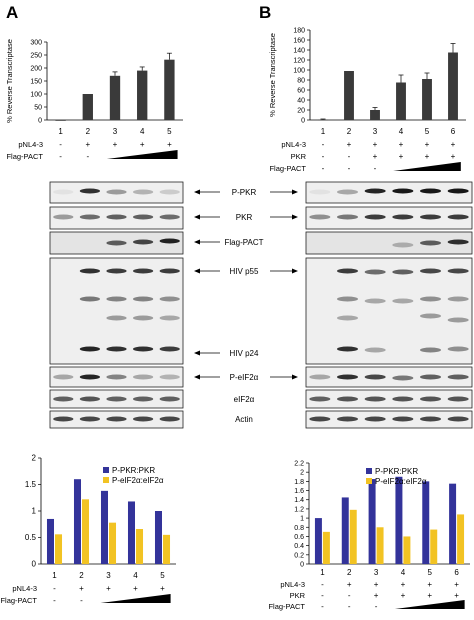  I want to click on rt-chart-b-ytick-label: 180, so click(299, 31).